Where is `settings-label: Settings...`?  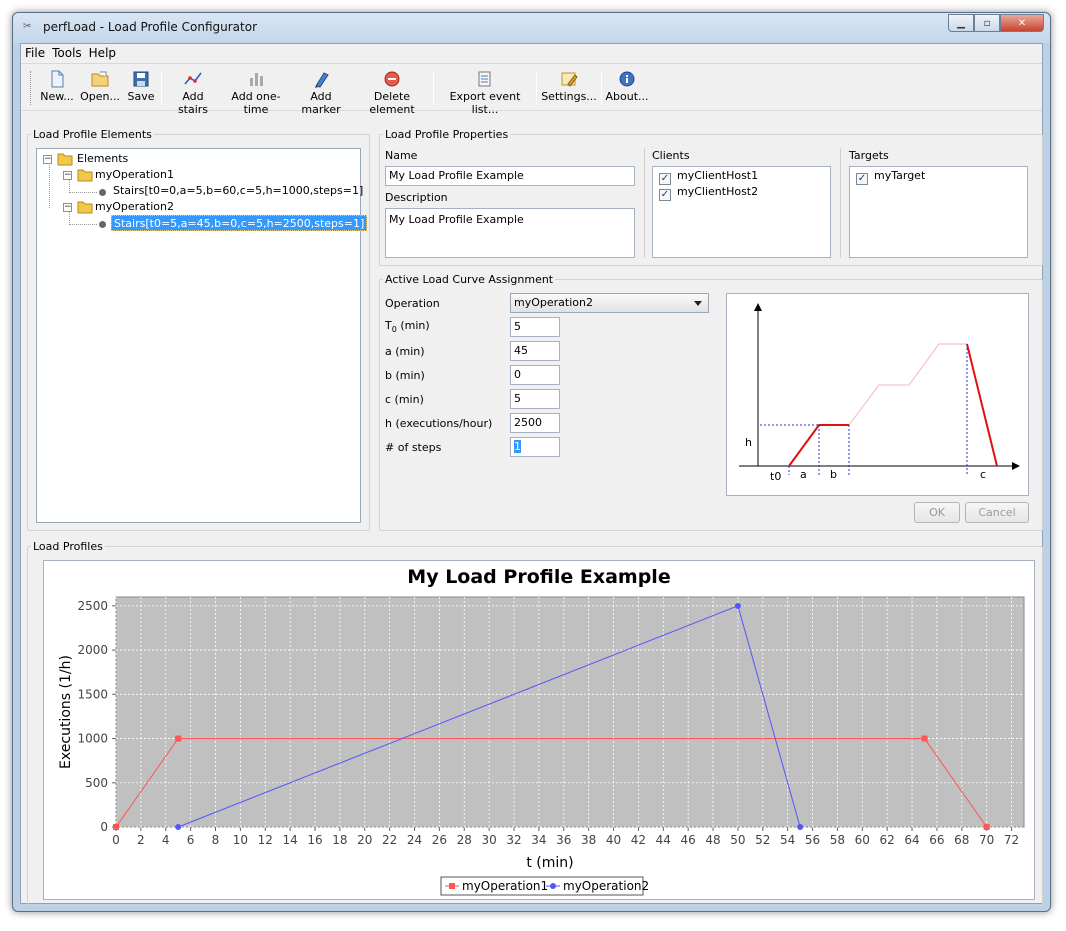
settings-label: Settings... is located at coordinates (569, 96).